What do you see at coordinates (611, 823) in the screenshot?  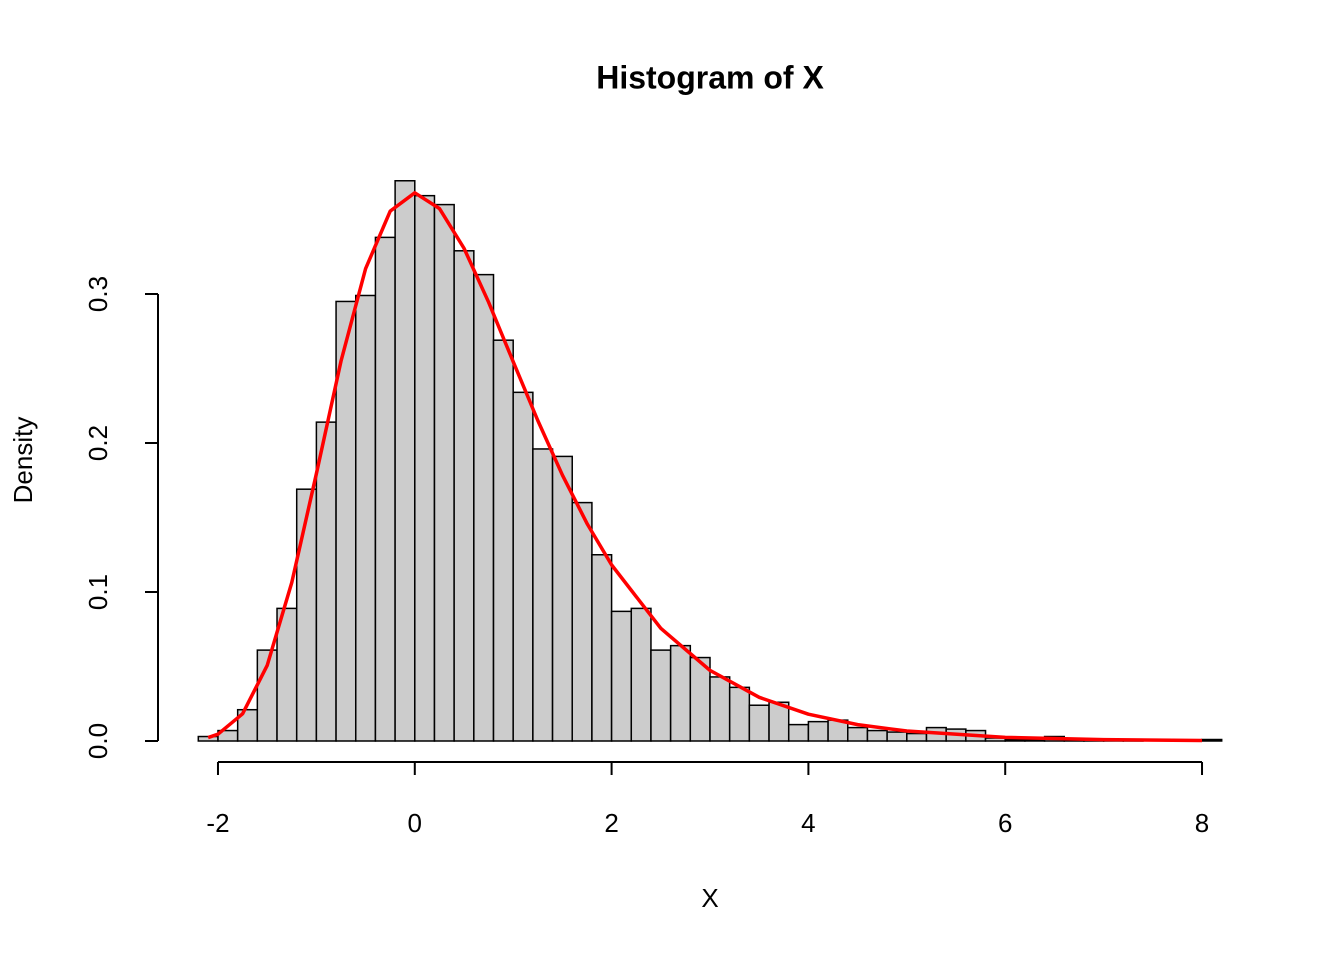 I see `x-tick-label: 2` at bounding box center [611, 823].